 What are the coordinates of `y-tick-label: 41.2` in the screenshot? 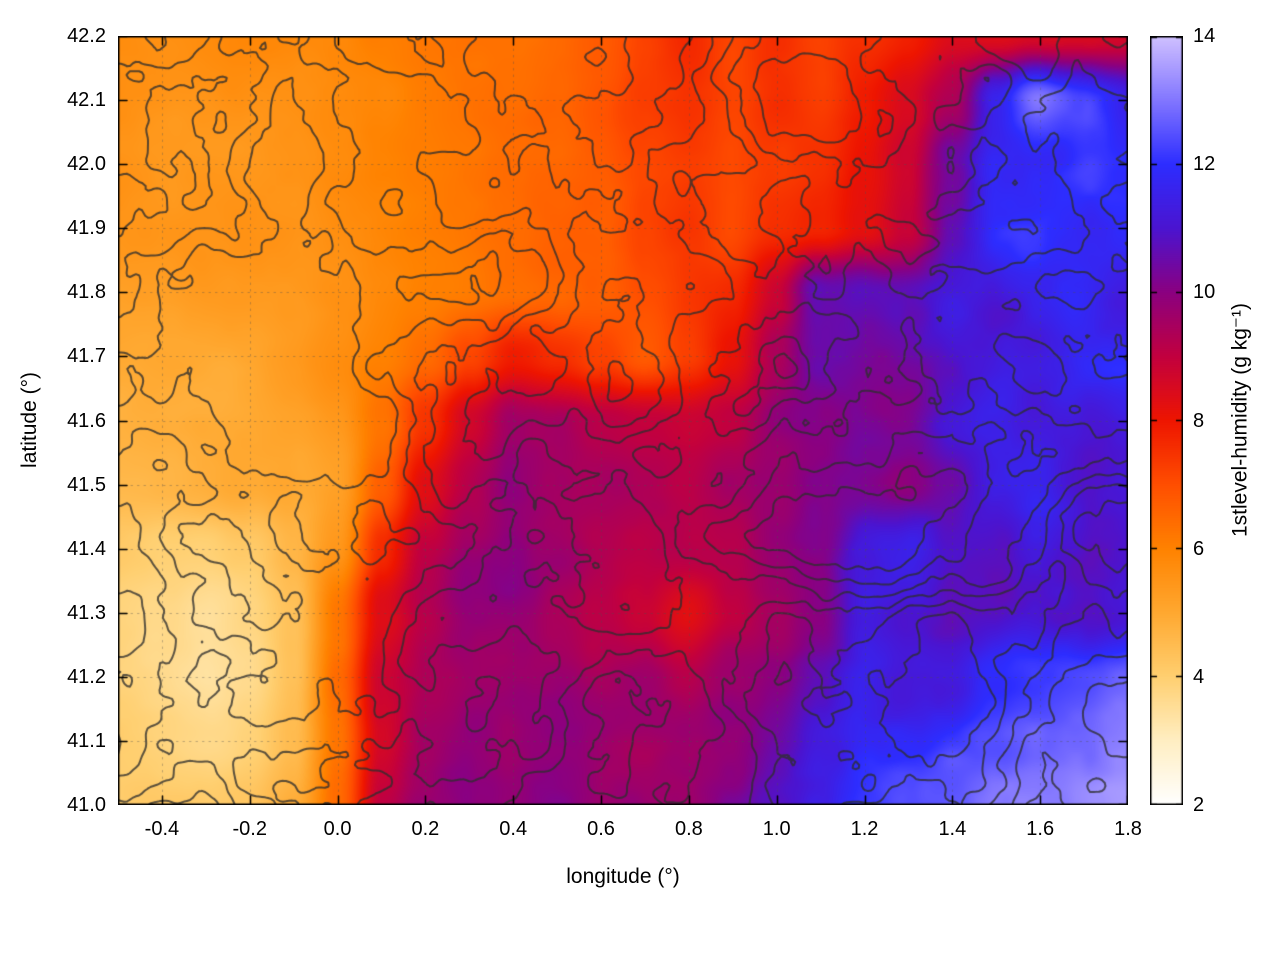 It's located at (86, 676).